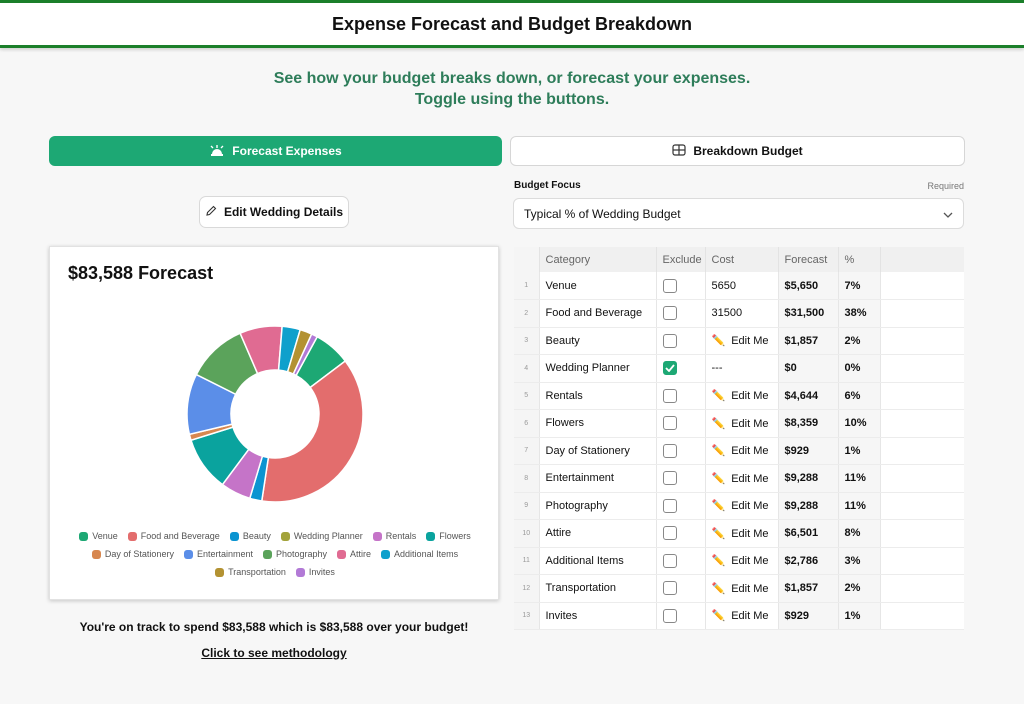  I want to click on breakdown-budget-button: Breakdown Budget, so click(737, 151).